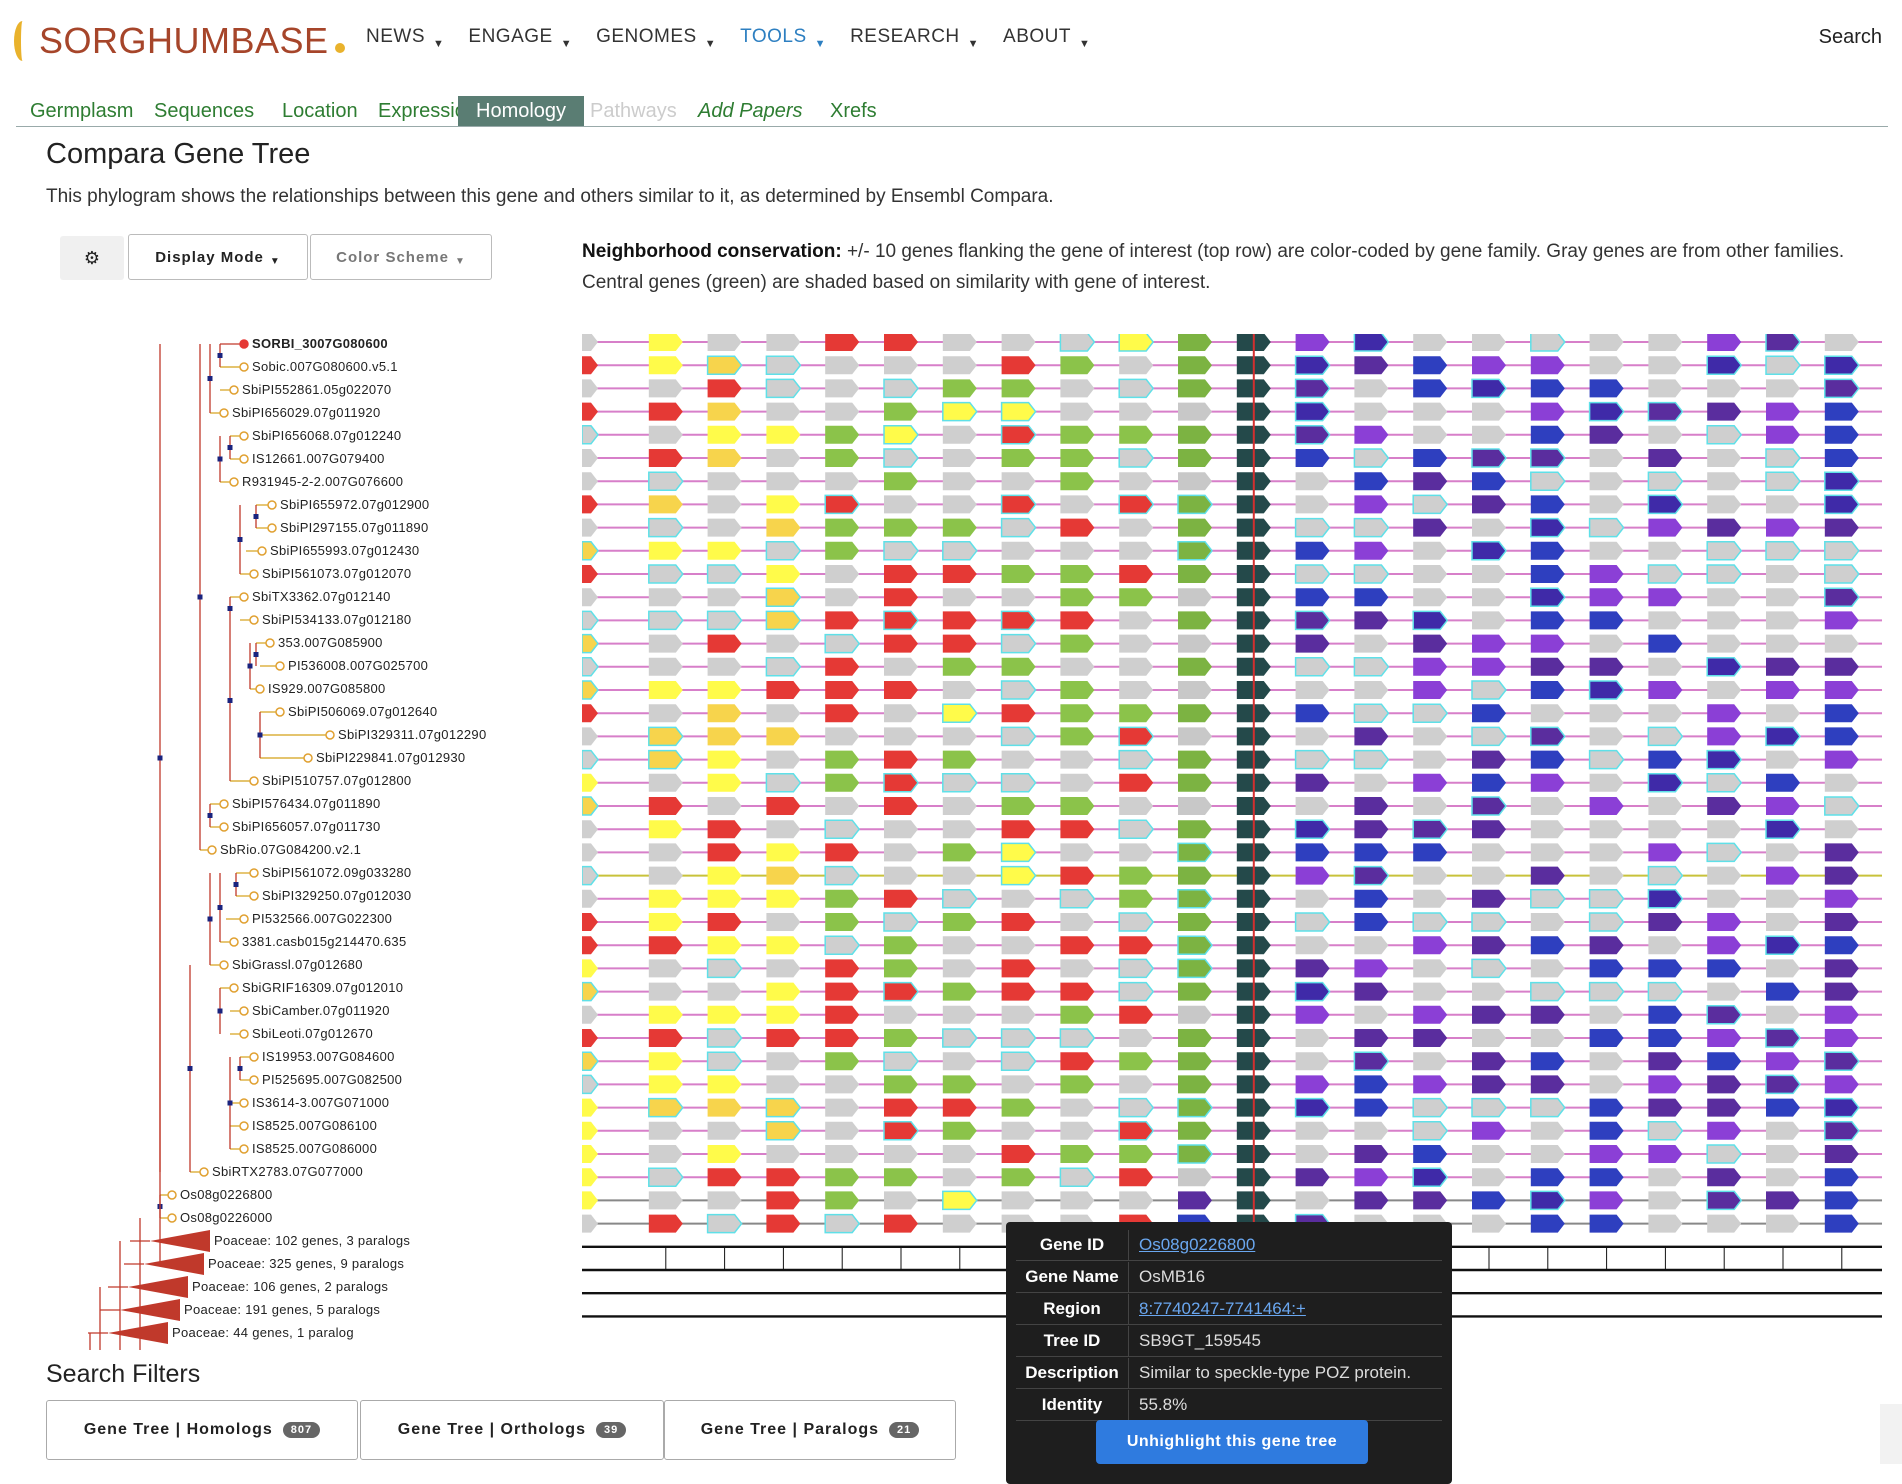 This screenshot has width=1902, height=1484. What do you see at coordinates (204, 111) in the screenshot?
I see `tab-sequences: Sequences` at bounding box center [204, 111].